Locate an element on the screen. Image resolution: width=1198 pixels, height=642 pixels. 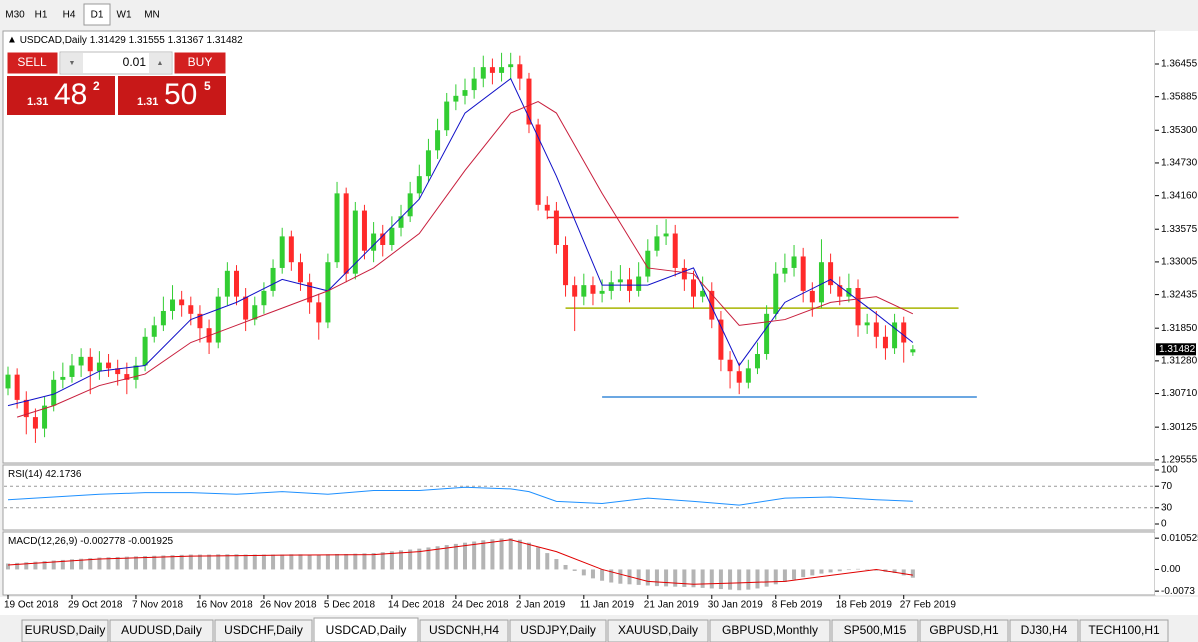
timeframe-label: MN is located at coordinates (152, 15).